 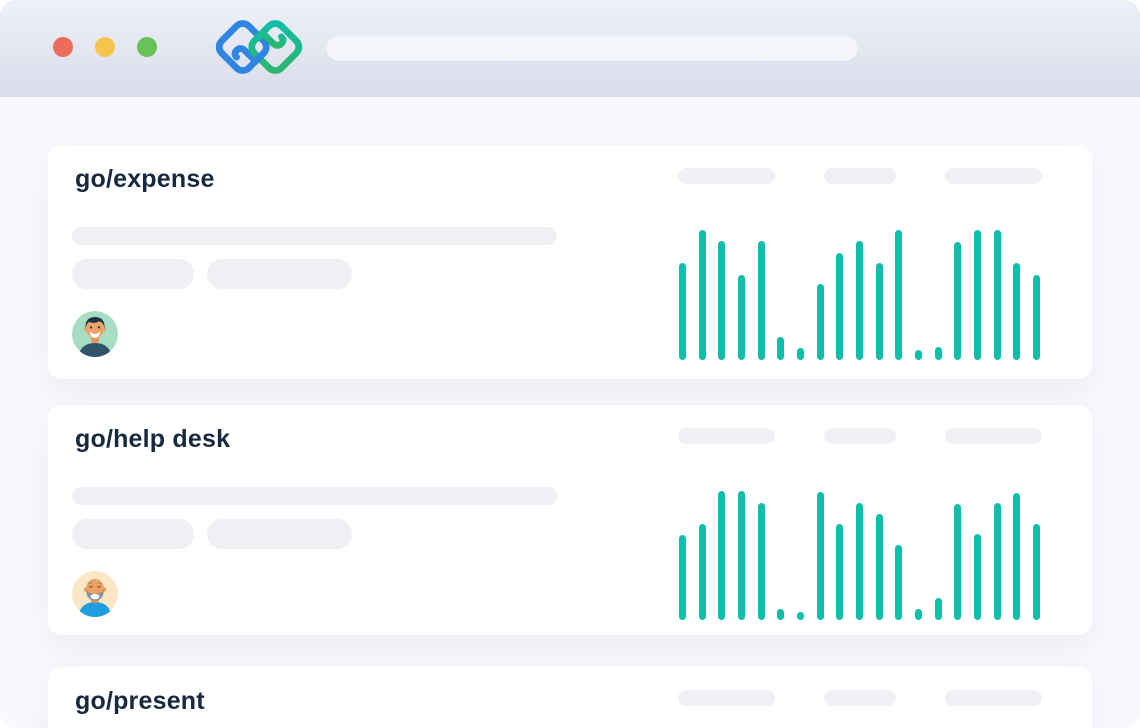 What do you see at coordinates (145, 179) in the screenshot?
I see `card-title: go/expense` at bounding box center [145, 179].